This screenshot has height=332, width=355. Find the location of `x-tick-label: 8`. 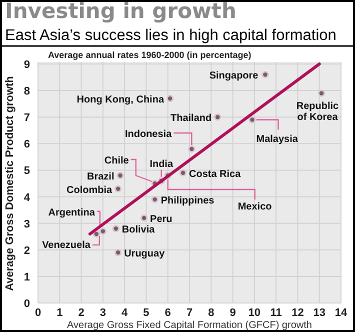

x-tick-label: 8 is located at coordinates (211, 313).